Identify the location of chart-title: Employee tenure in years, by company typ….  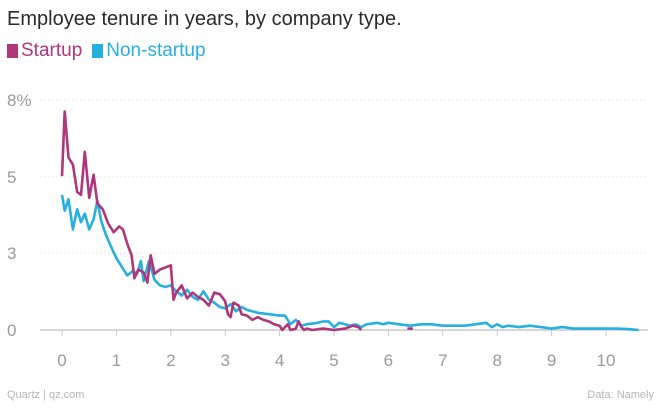
(204, 19).